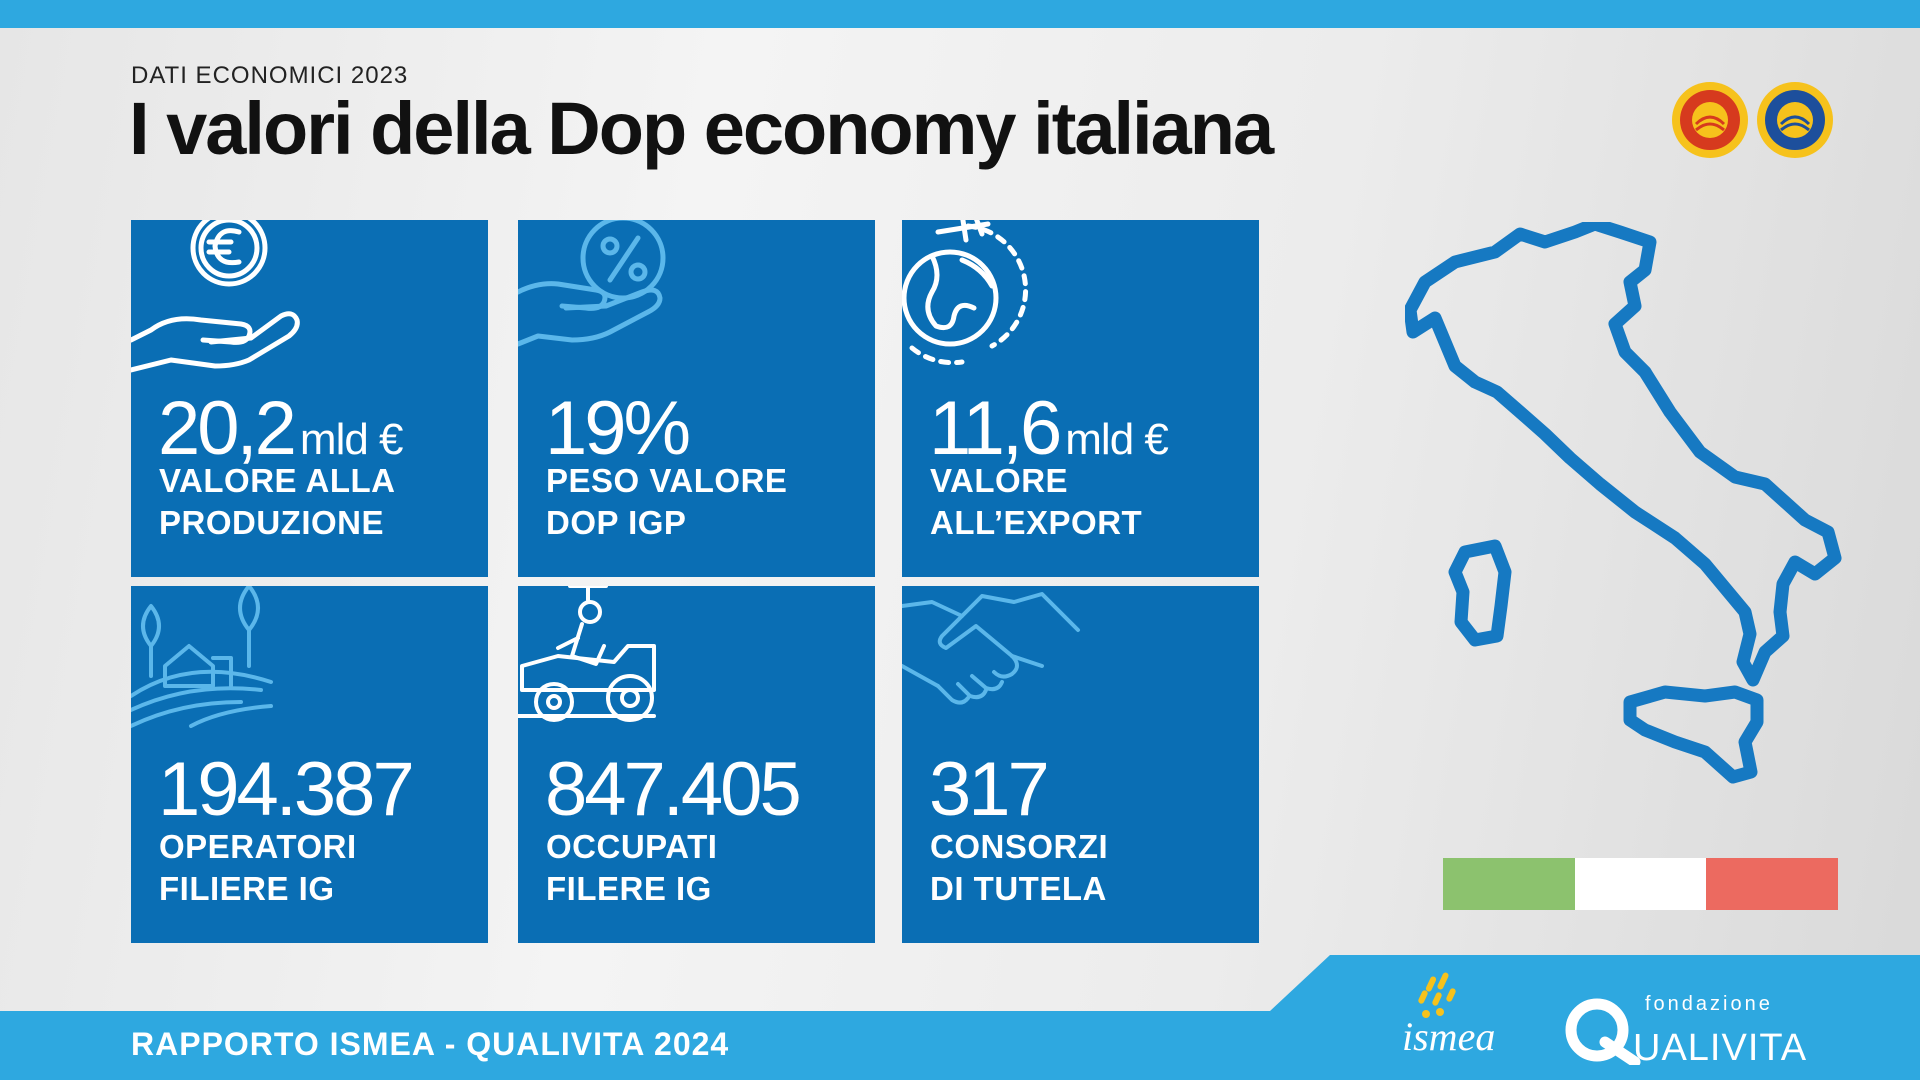  I want to click on stat-number: 317, so click(989, 789).